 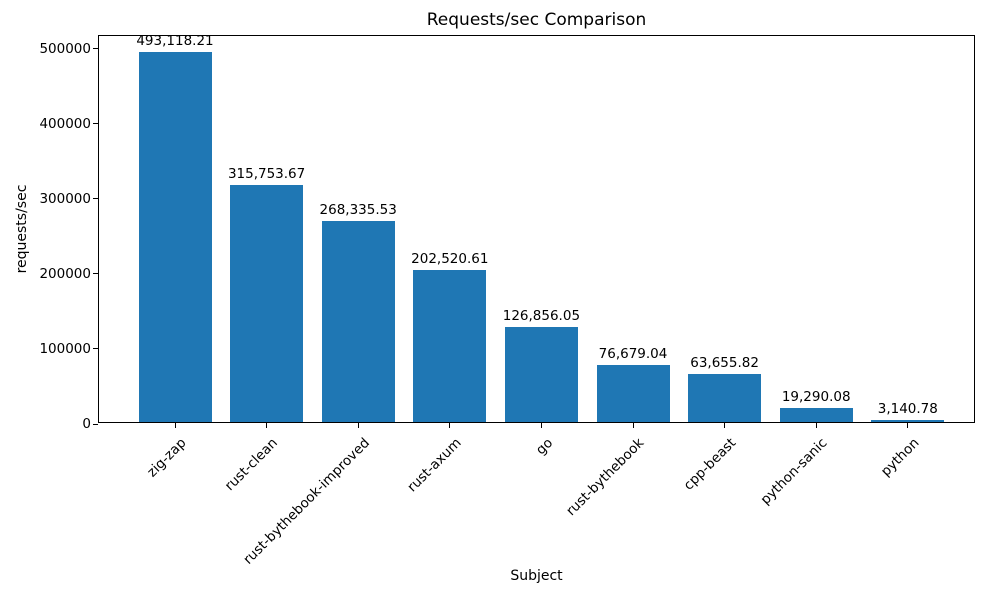 What do you see at coordinates (907, 408) in the screenshot?
I see `bar-value-label: 3,140.78` at bounding box center [907, 408].